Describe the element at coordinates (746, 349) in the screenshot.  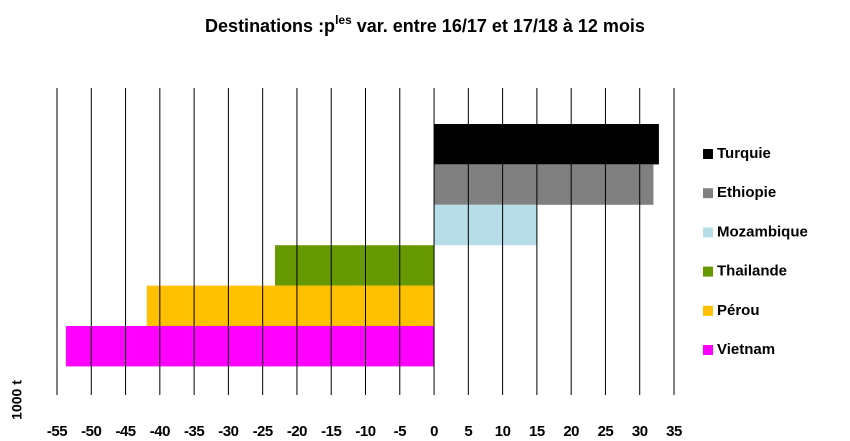
I see `legend-label: Vietnam` at that location.